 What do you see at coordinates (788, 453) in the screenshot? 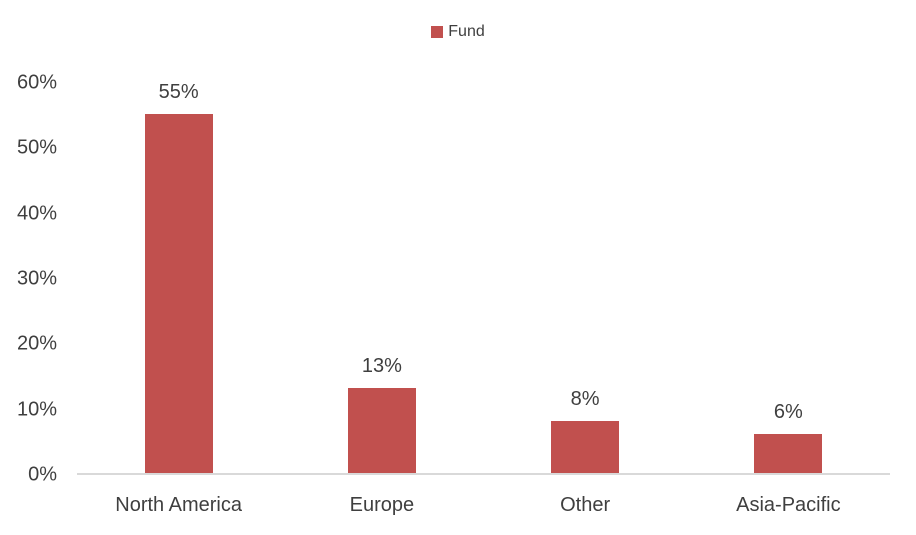
I see `bar-asia-pacific` at bounding box center [788, 453].